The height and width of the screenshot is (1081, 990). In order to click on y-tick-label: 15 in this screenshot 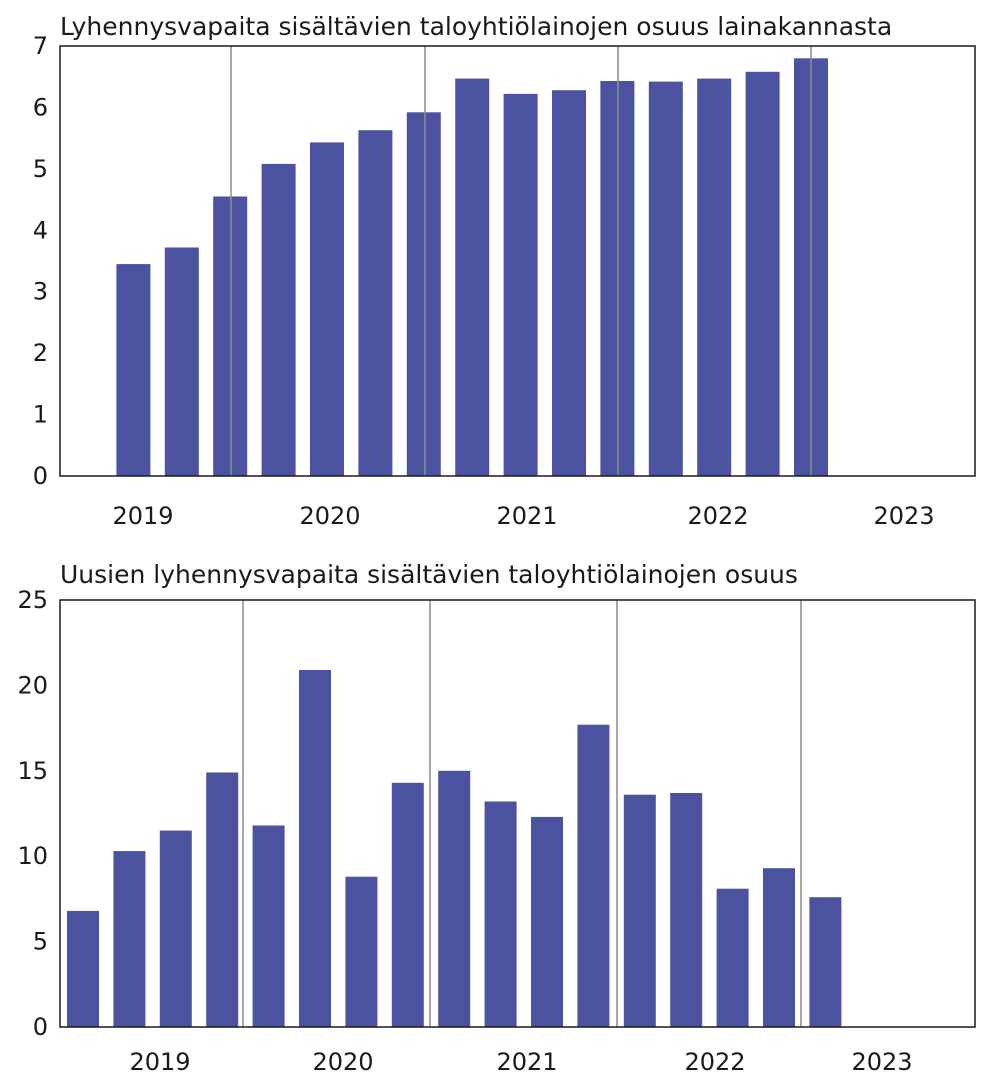, I will do `click(32, 771)`.